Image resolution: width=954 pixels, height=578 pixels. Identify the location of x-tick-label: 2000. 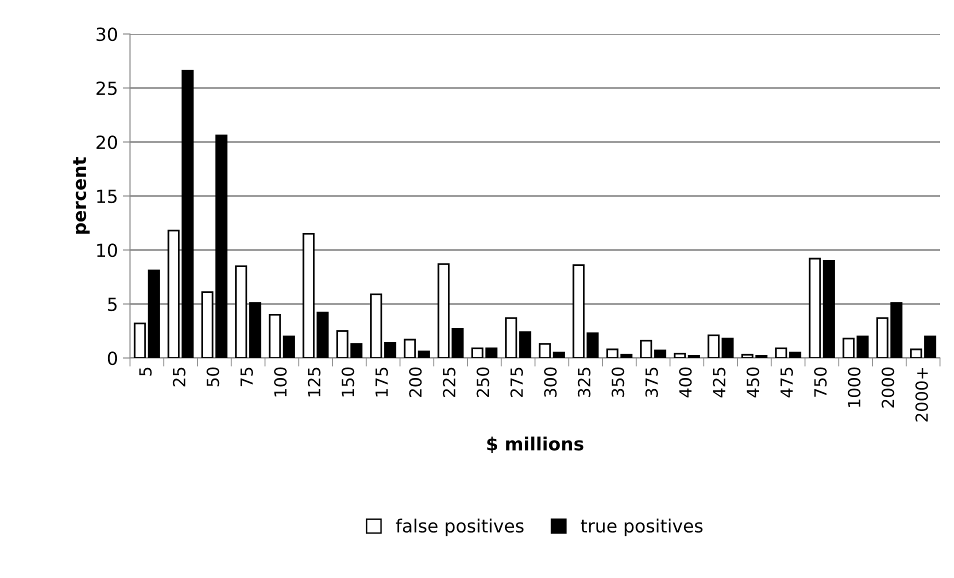
(888, 387).